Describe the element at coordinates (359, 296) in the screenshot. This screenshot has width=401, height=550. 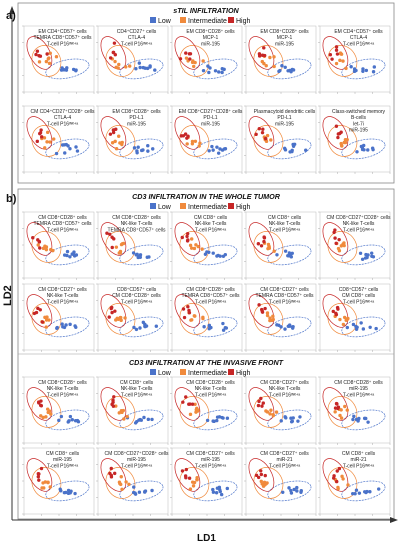
I see `subplot-label: CM CD8⁺ cells` at that location.